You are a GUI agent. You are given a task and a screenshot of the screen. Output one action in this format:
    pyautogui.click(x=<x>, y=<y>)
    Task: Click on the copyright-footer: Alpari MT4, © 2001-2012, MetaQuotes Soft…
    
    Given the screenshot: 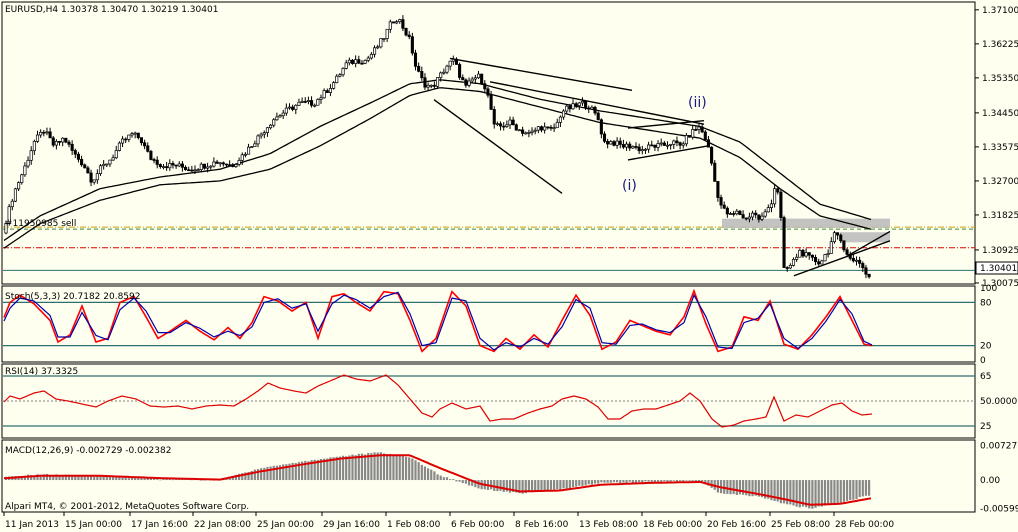 What is the action you would take?
    pyautogui.click(x=127, y=507)
    